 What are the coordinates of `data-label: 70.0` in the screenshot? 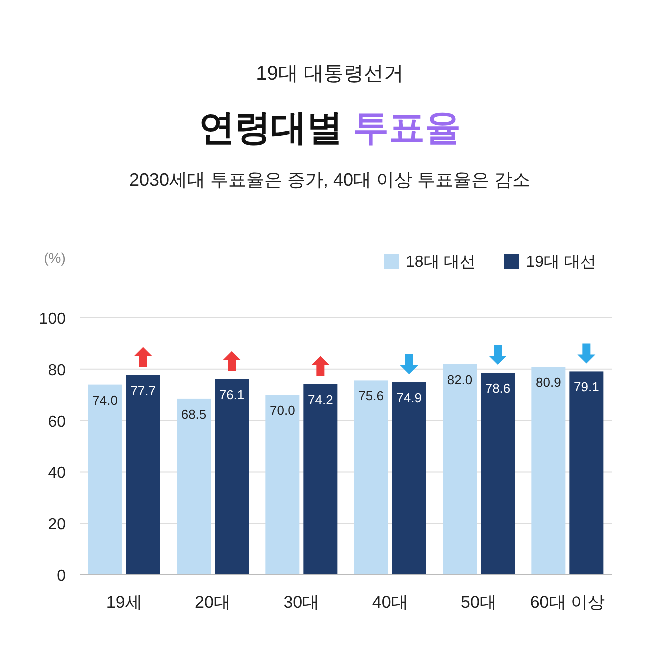 It's located at (283, 410).